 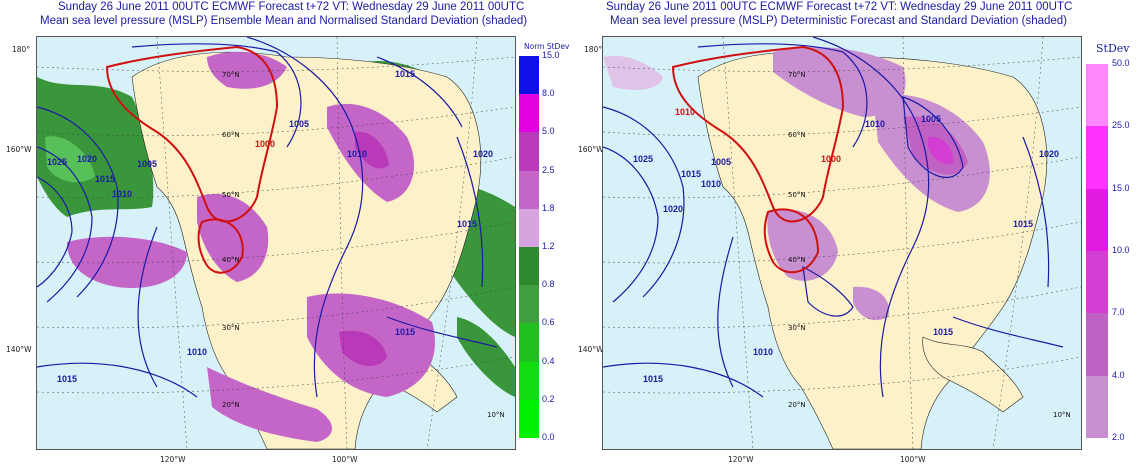 What do you see at coordinates (685, 112) in the screenshot?
I see `isobar-label-1: 1010` at bounding box center [685, 112].